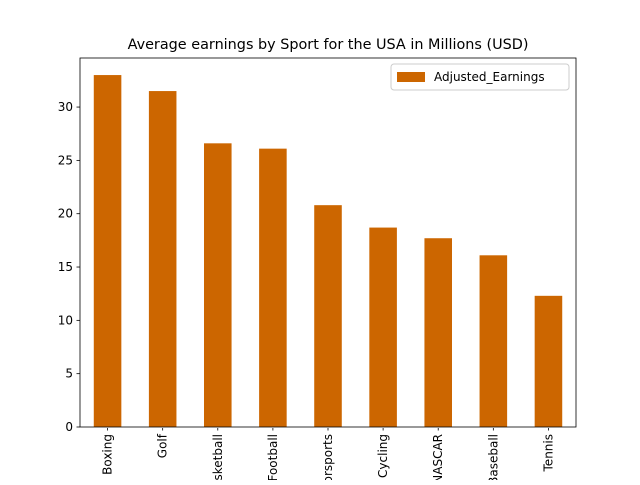  I want to click on bar-golf, so click(162, 259).